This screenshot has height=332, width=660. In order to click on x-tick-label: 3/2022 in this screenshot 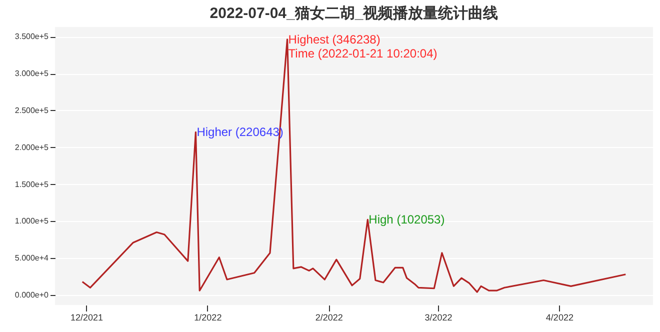, I will do `click(438, 317)`.